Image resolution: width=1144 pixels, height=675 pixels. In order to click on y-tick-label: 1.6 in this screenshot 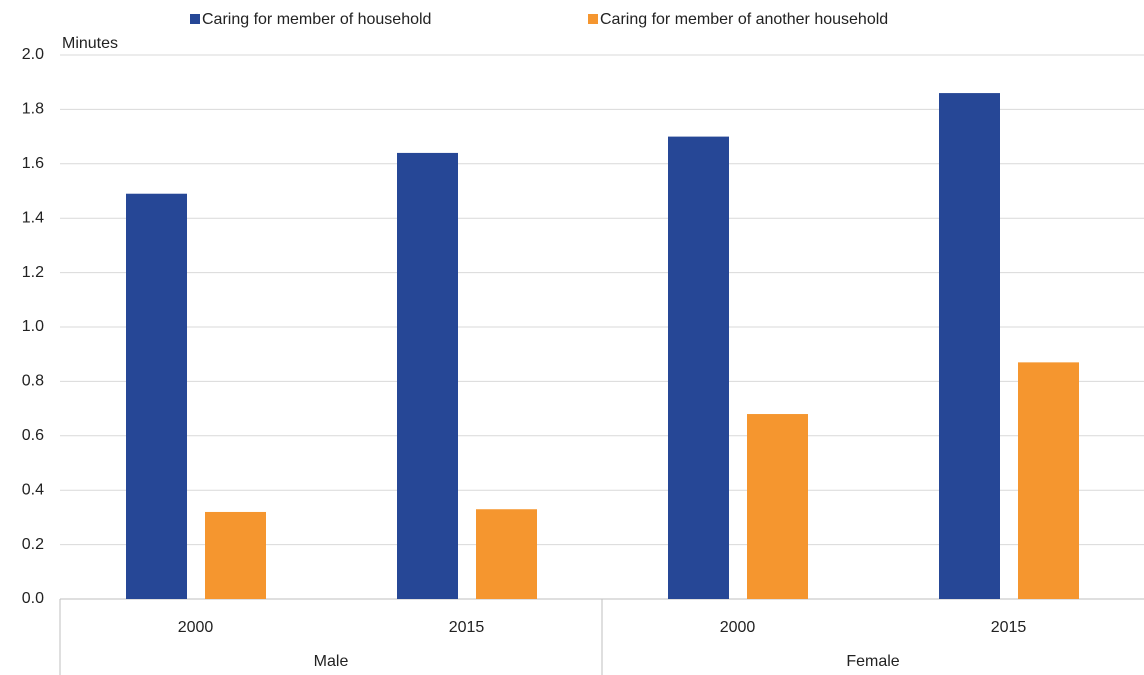, I will do `click(33, 163)`.